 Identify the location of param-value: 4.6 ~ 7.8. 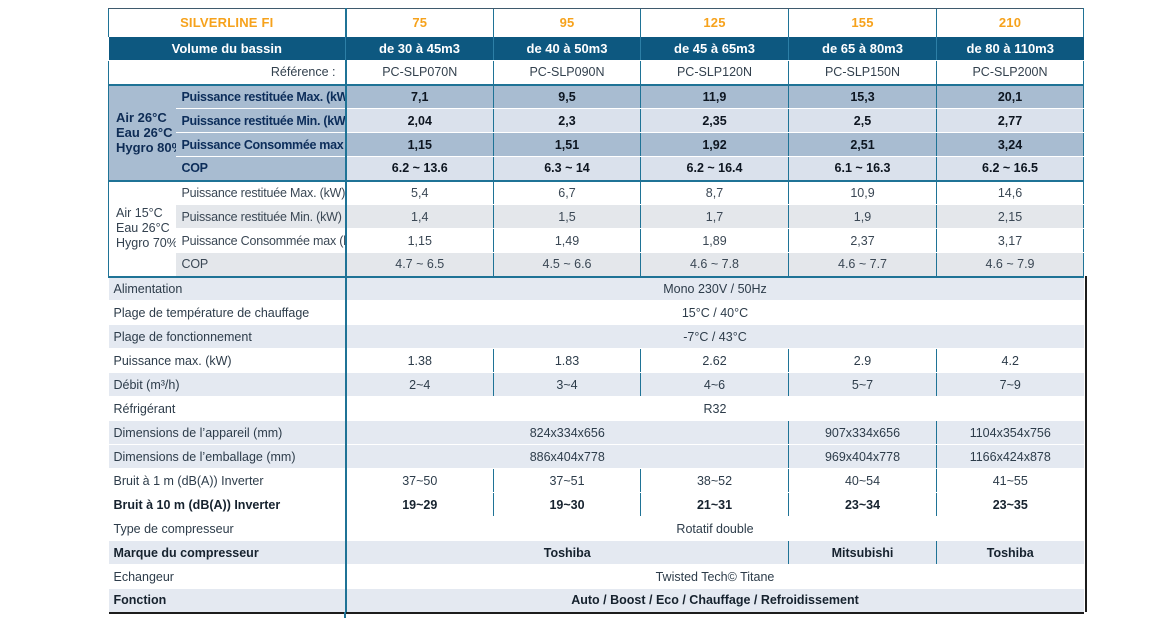
(714, 264).